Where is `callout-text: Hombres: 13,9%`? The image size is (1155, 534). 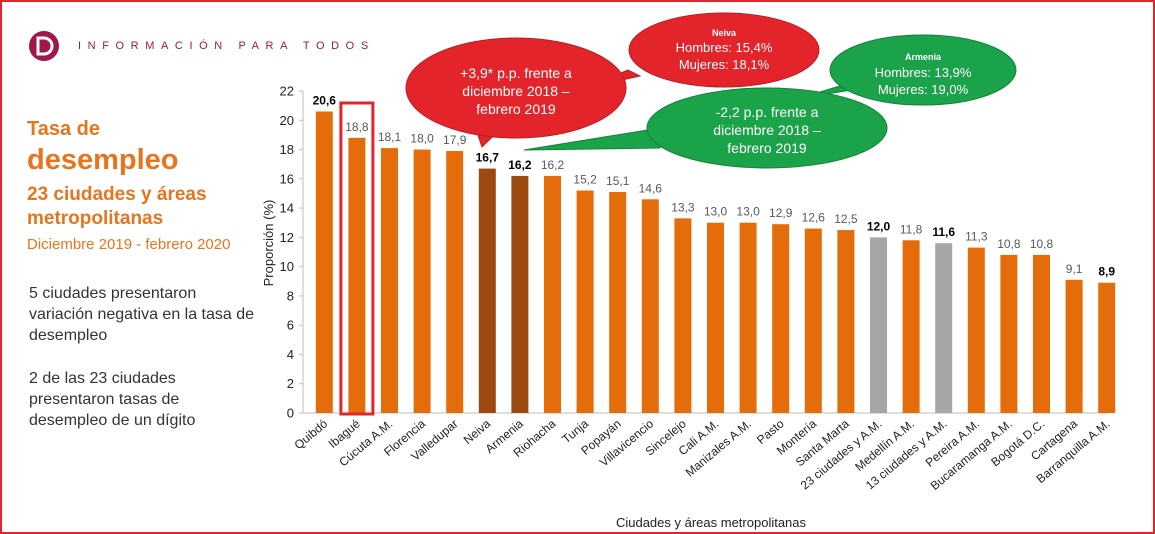
callout-text: Hombres: 13,9% is located at coordinates (923, 72).